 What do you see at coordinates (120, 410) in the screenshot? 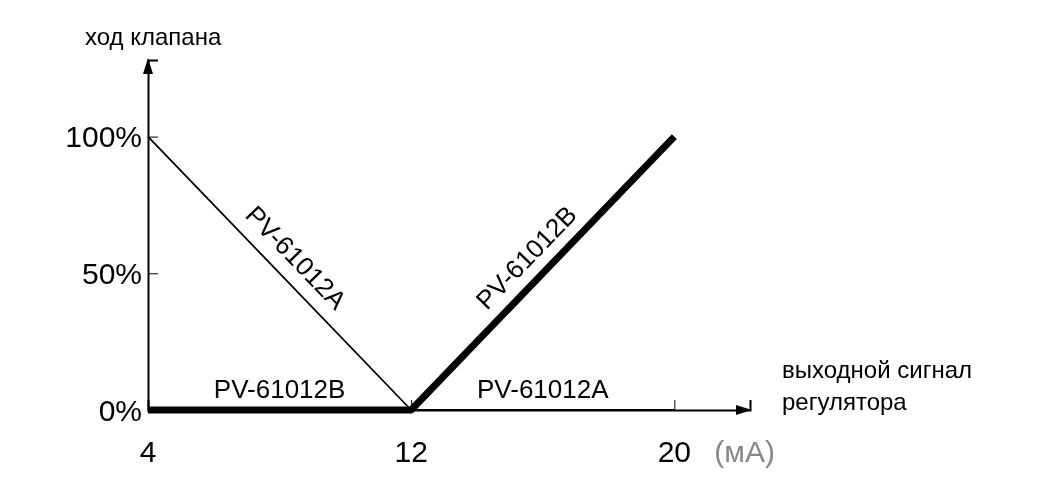
I see `y-tick-label: 0%` at bounding box center [120, 410].